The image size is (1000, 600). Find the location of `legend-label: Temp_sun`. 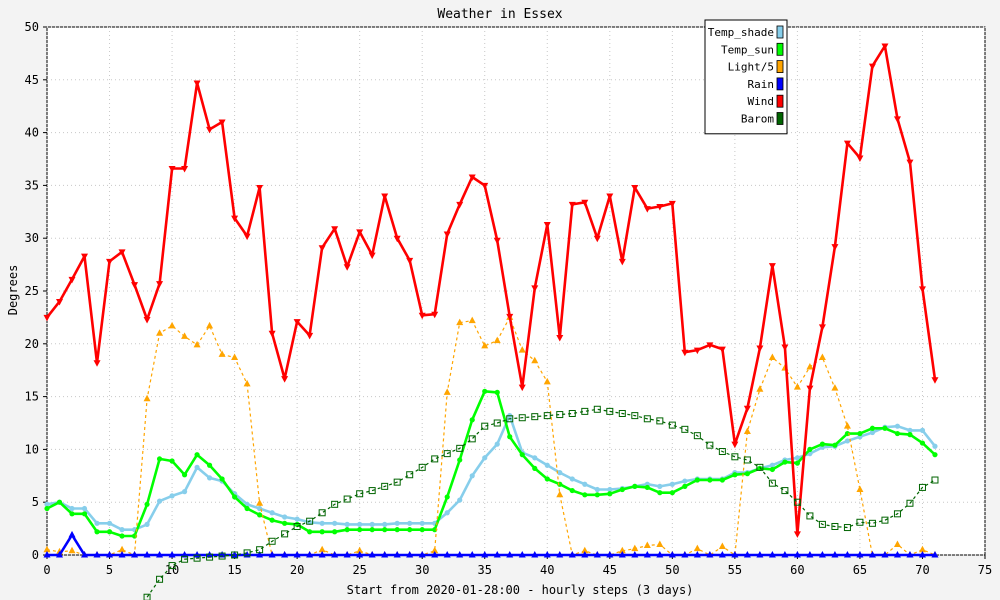

legend-label: Temp_sun is located at coordinates (747, 49).